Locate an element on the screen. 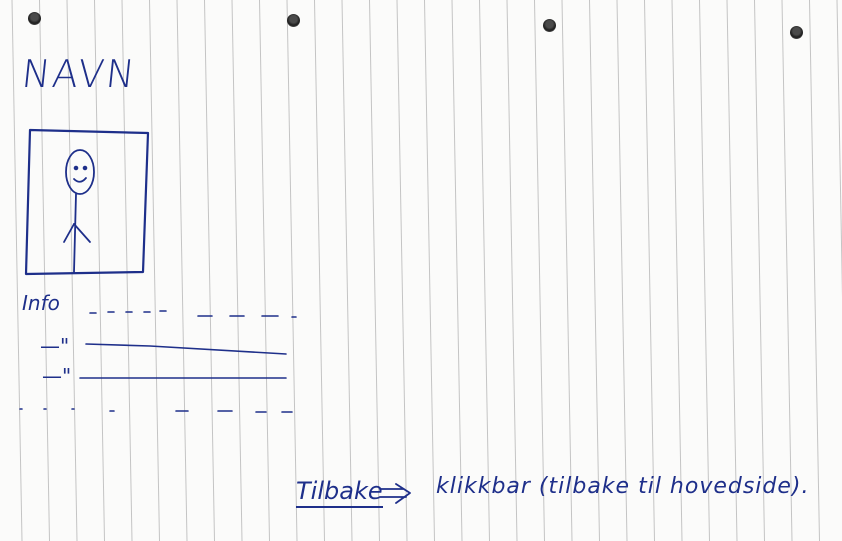 The width and height of the screenshot is (842, 541). profile-picture is located at coordinates (87, 202).